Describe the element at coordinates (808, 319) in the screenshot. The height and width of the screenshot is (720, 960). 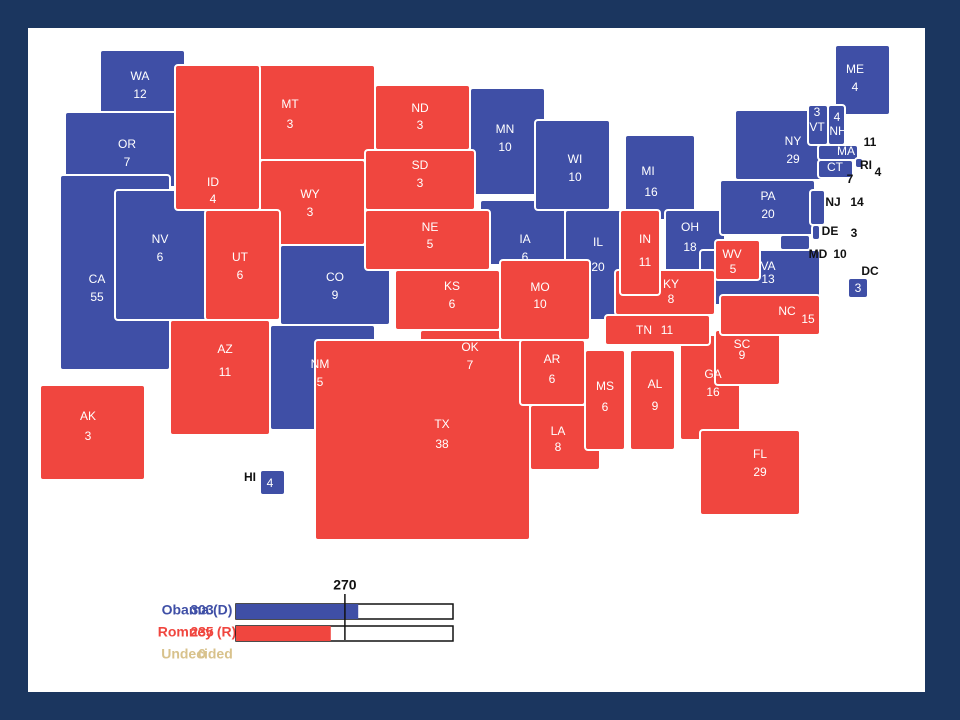
I see `state-votes: 15` at that location.